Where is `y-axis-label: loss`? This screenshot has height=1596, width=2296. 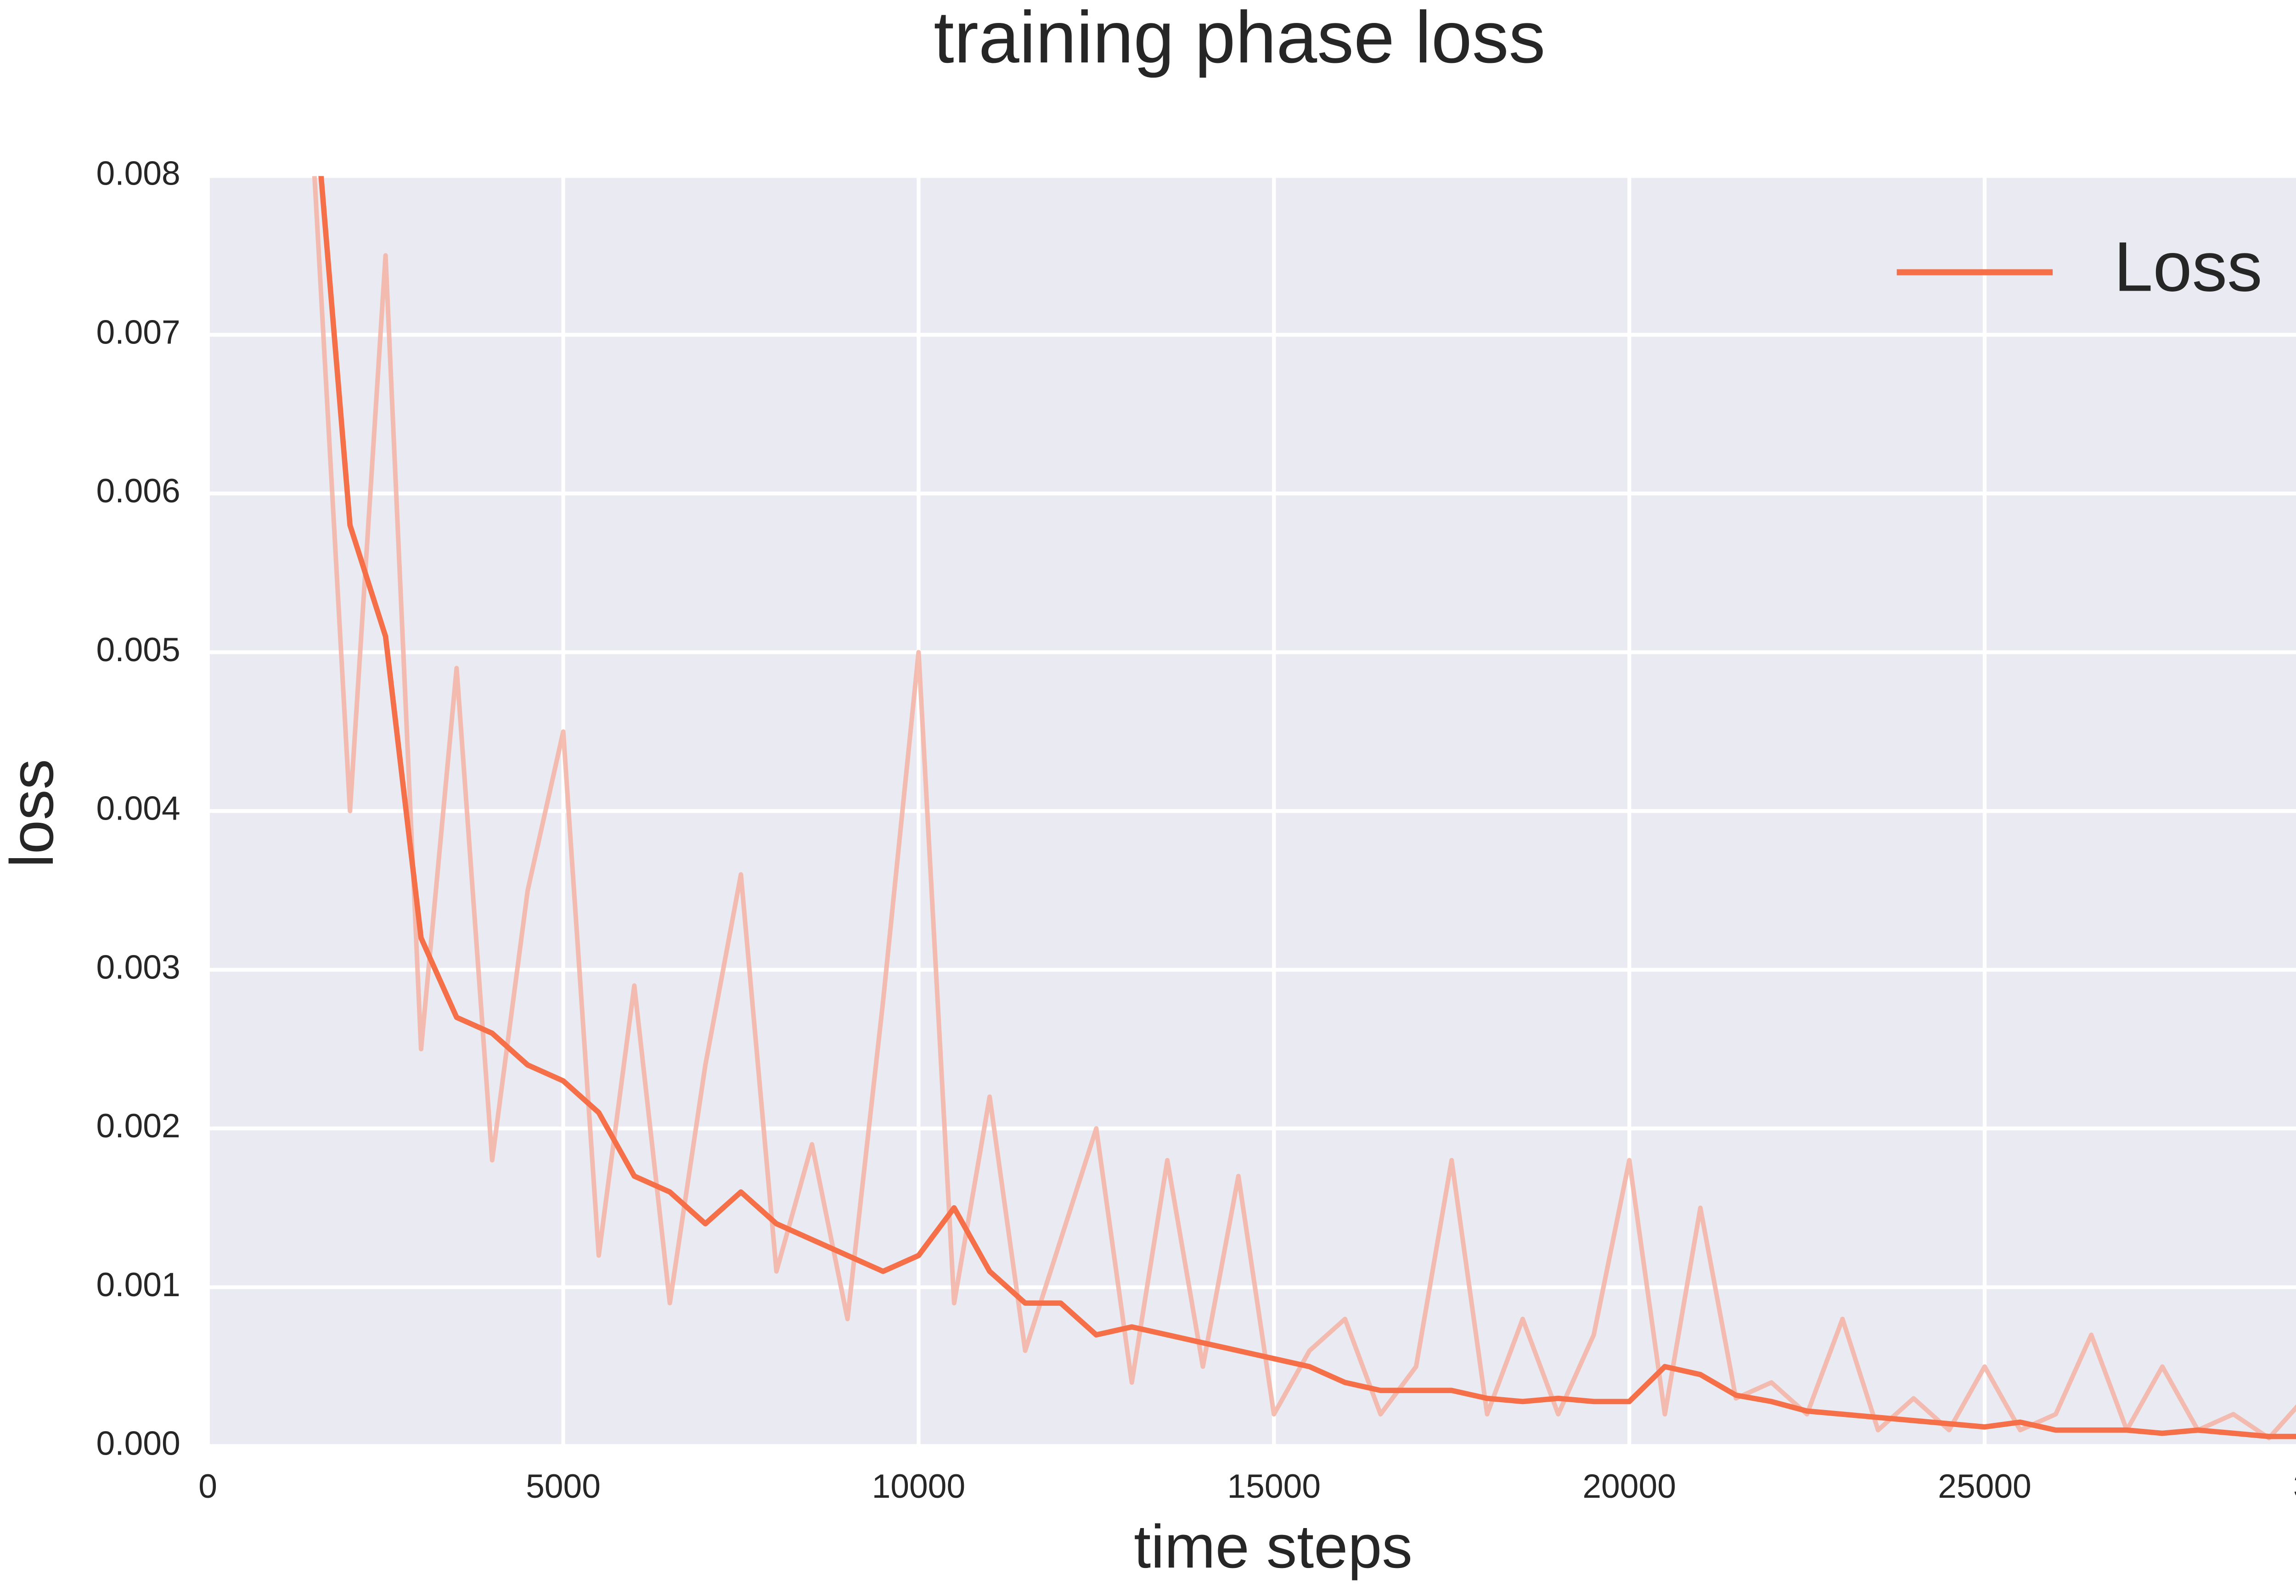 y-axis-label: loss is located at coordinates (33, 813).